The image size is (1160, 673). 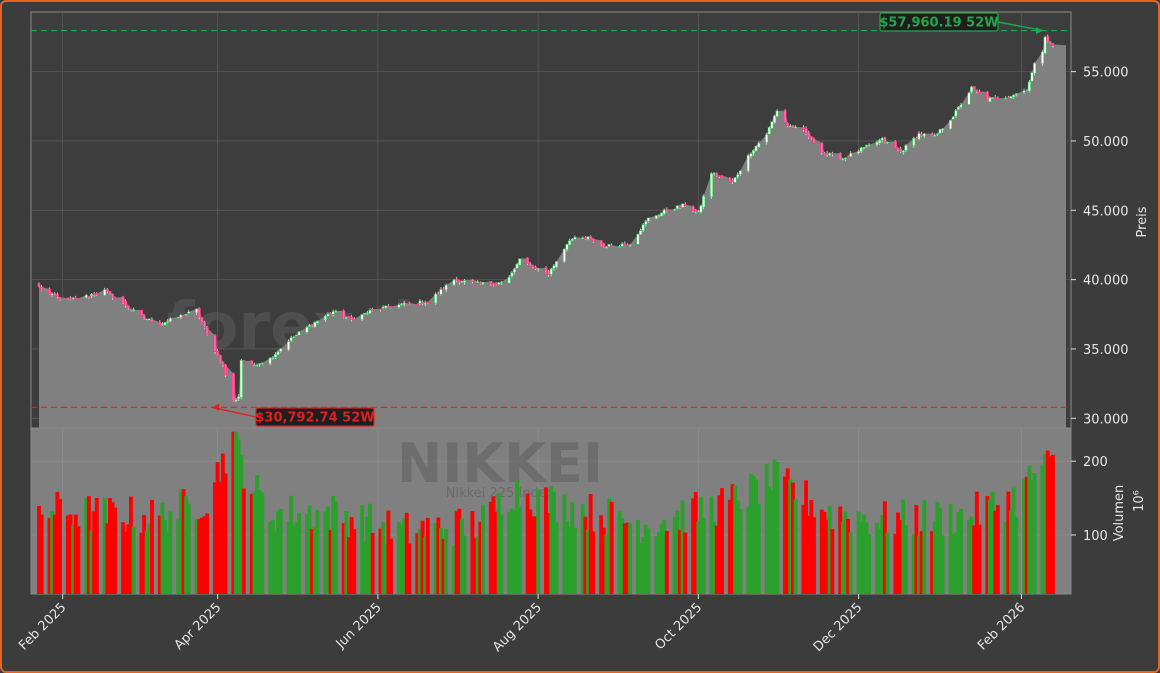 What do you see at coordinates (359, 626) in the screenshot?
I see `x-tick-label: Jun 2025` at bounding box center [359, 626].